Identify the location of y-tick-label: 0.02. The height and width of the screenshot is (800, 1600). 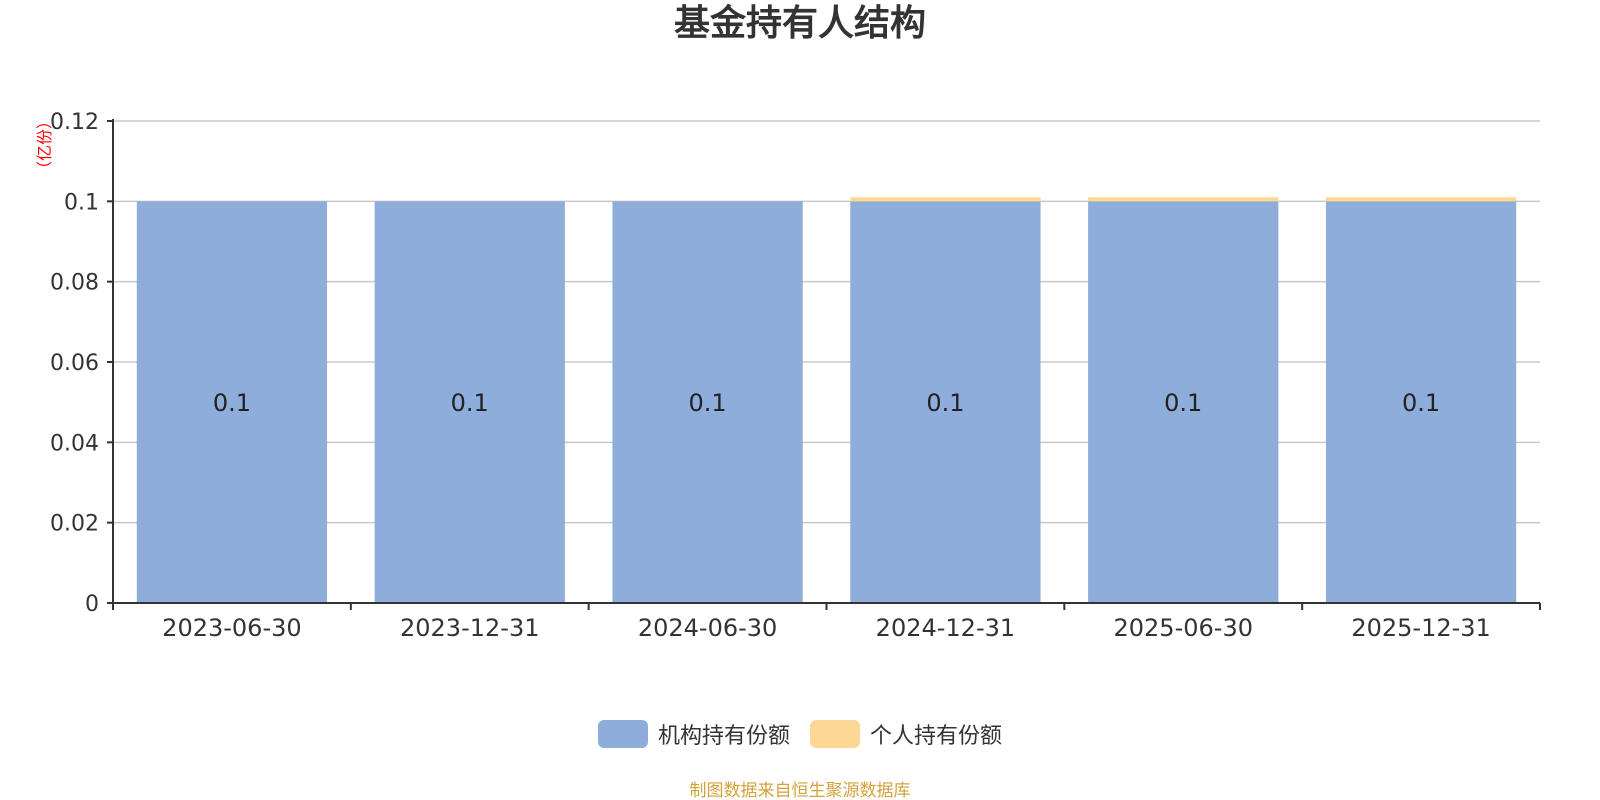
(74, 524).